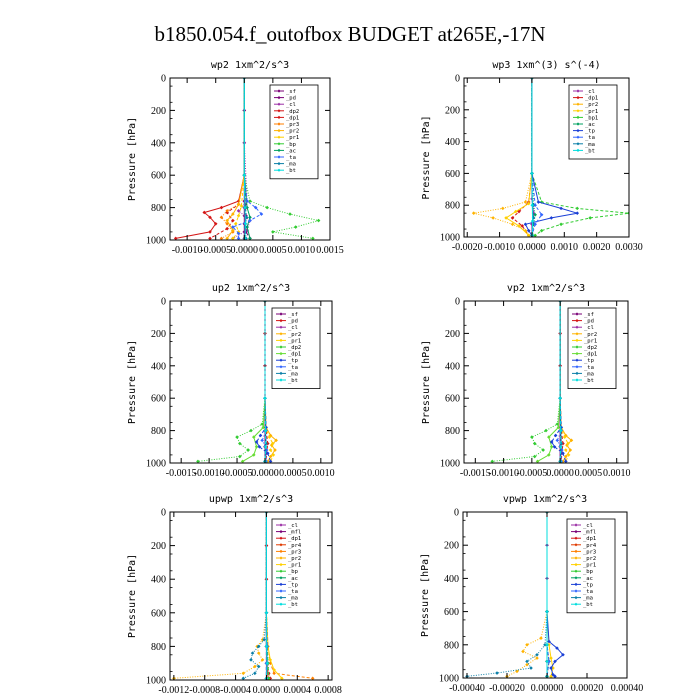  Describe the element at coordinates (629, 247) in the screenshot. I see `x-tick-label: 0.0030` at that location.